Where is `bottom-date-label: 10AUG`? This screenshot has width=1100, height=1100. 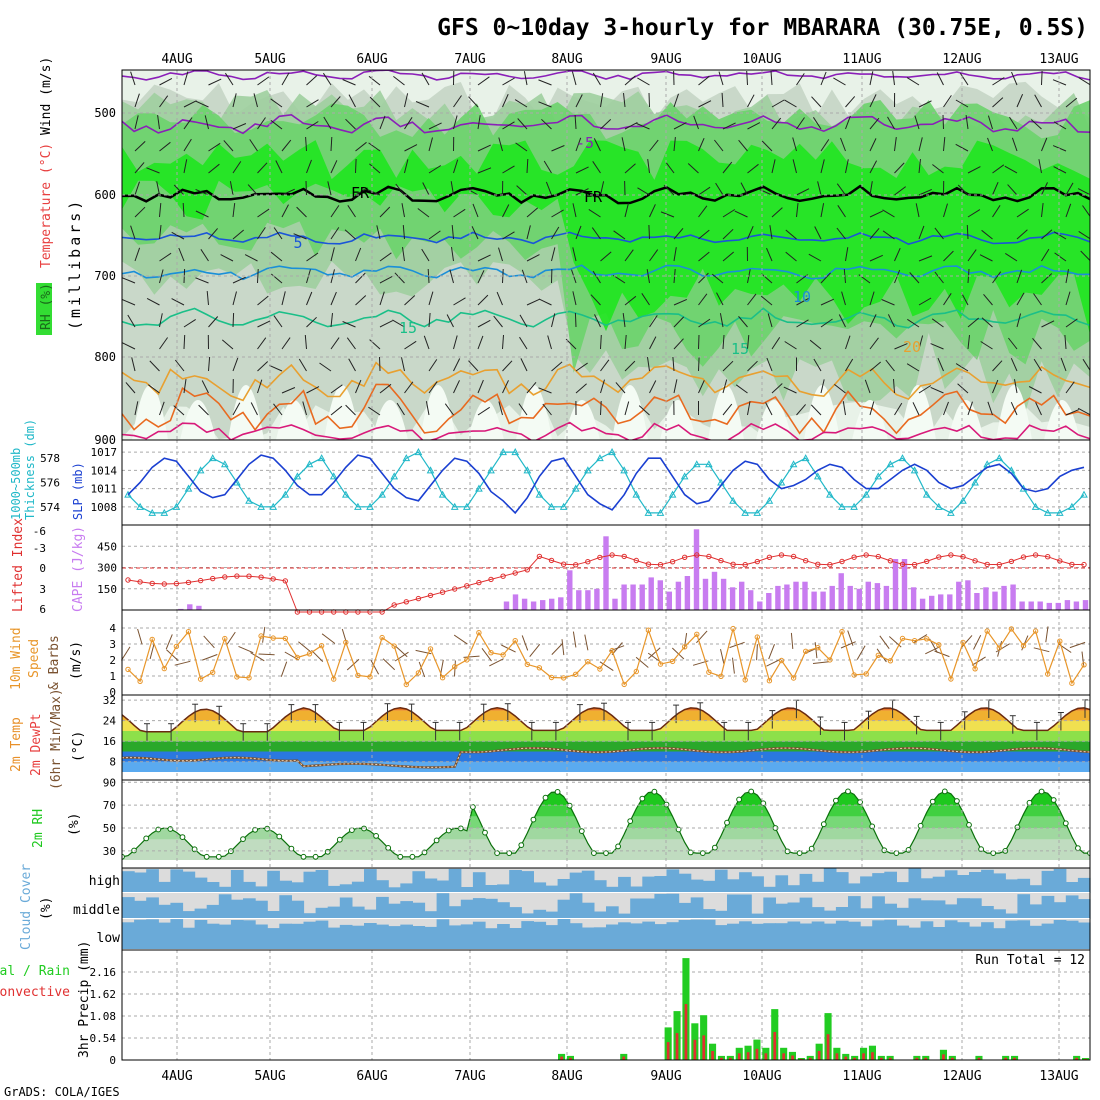
bottom-date-label: 10AUG is located at coordinates (761, 1076).